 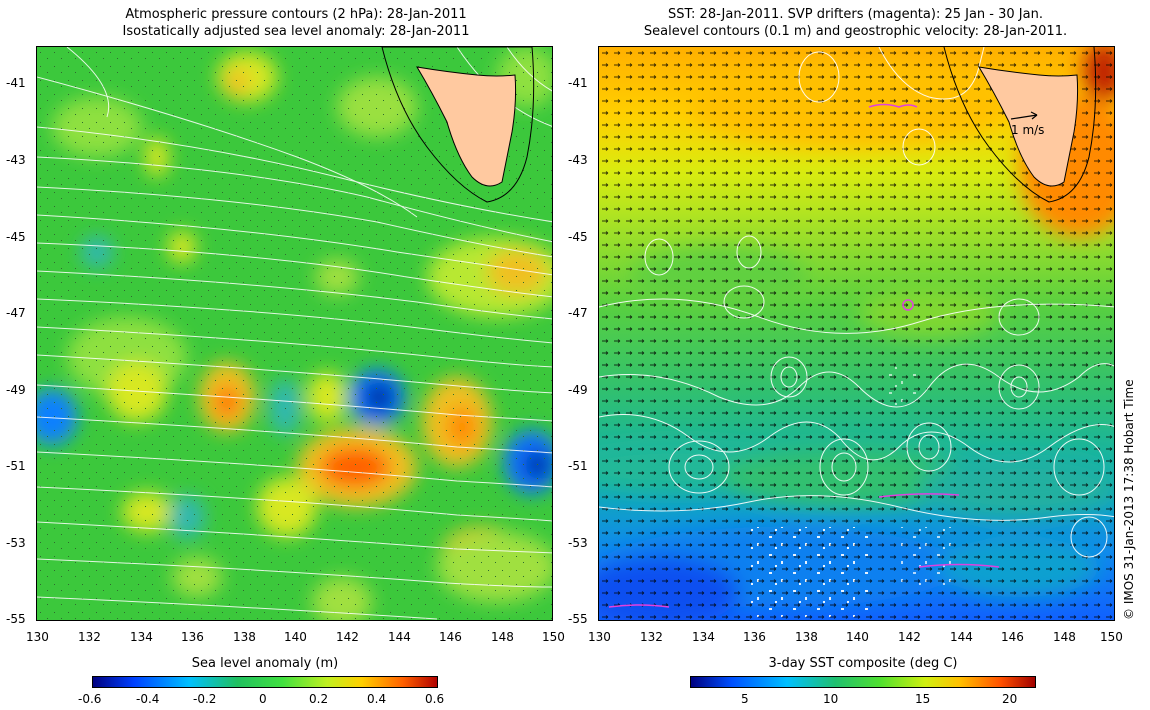 What do you see at coordinates (347, 637) in the screenshot?
I see `left-x-tick: 142` at bounding box center [347, 637].